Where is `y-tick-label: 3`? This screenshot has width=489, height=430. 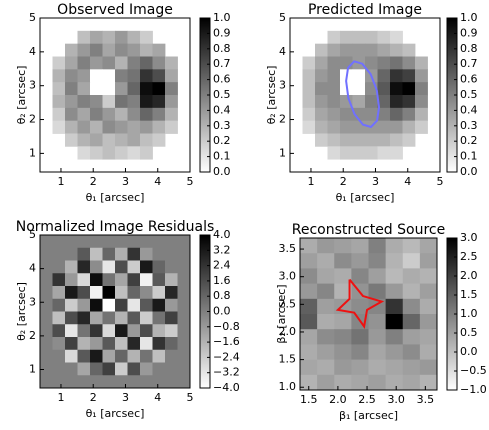
y-tick-label: 3 is located at coordinates (282, 85).